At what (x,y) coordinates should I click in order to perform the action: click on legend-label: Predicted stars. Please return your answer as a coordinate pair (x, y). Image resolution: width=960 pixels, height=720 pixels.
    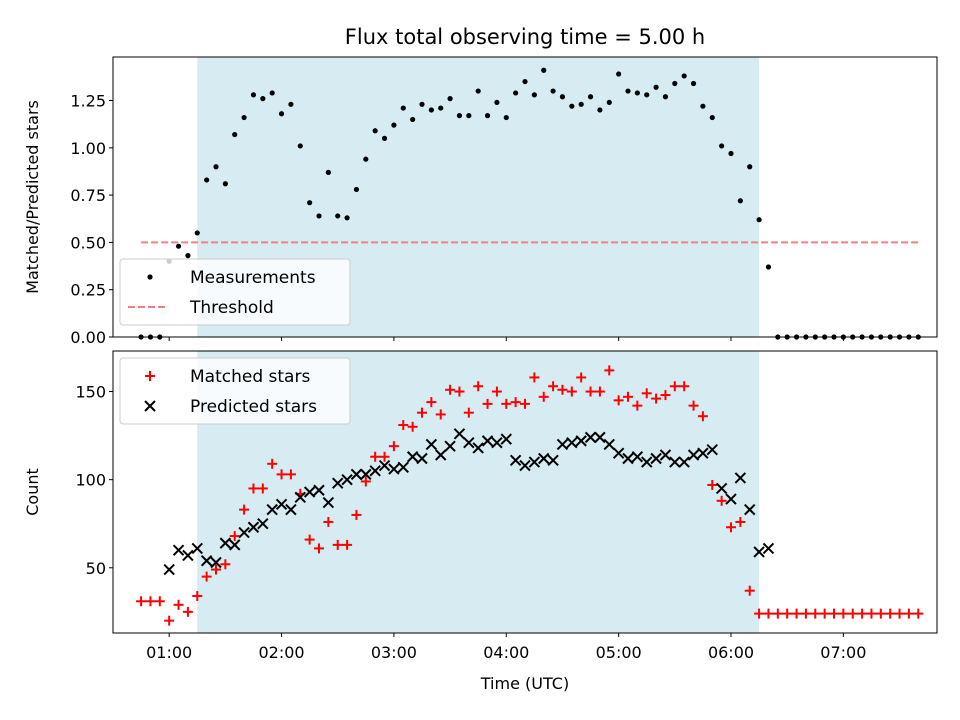
    Looking at the image, I should click on (253, 407).